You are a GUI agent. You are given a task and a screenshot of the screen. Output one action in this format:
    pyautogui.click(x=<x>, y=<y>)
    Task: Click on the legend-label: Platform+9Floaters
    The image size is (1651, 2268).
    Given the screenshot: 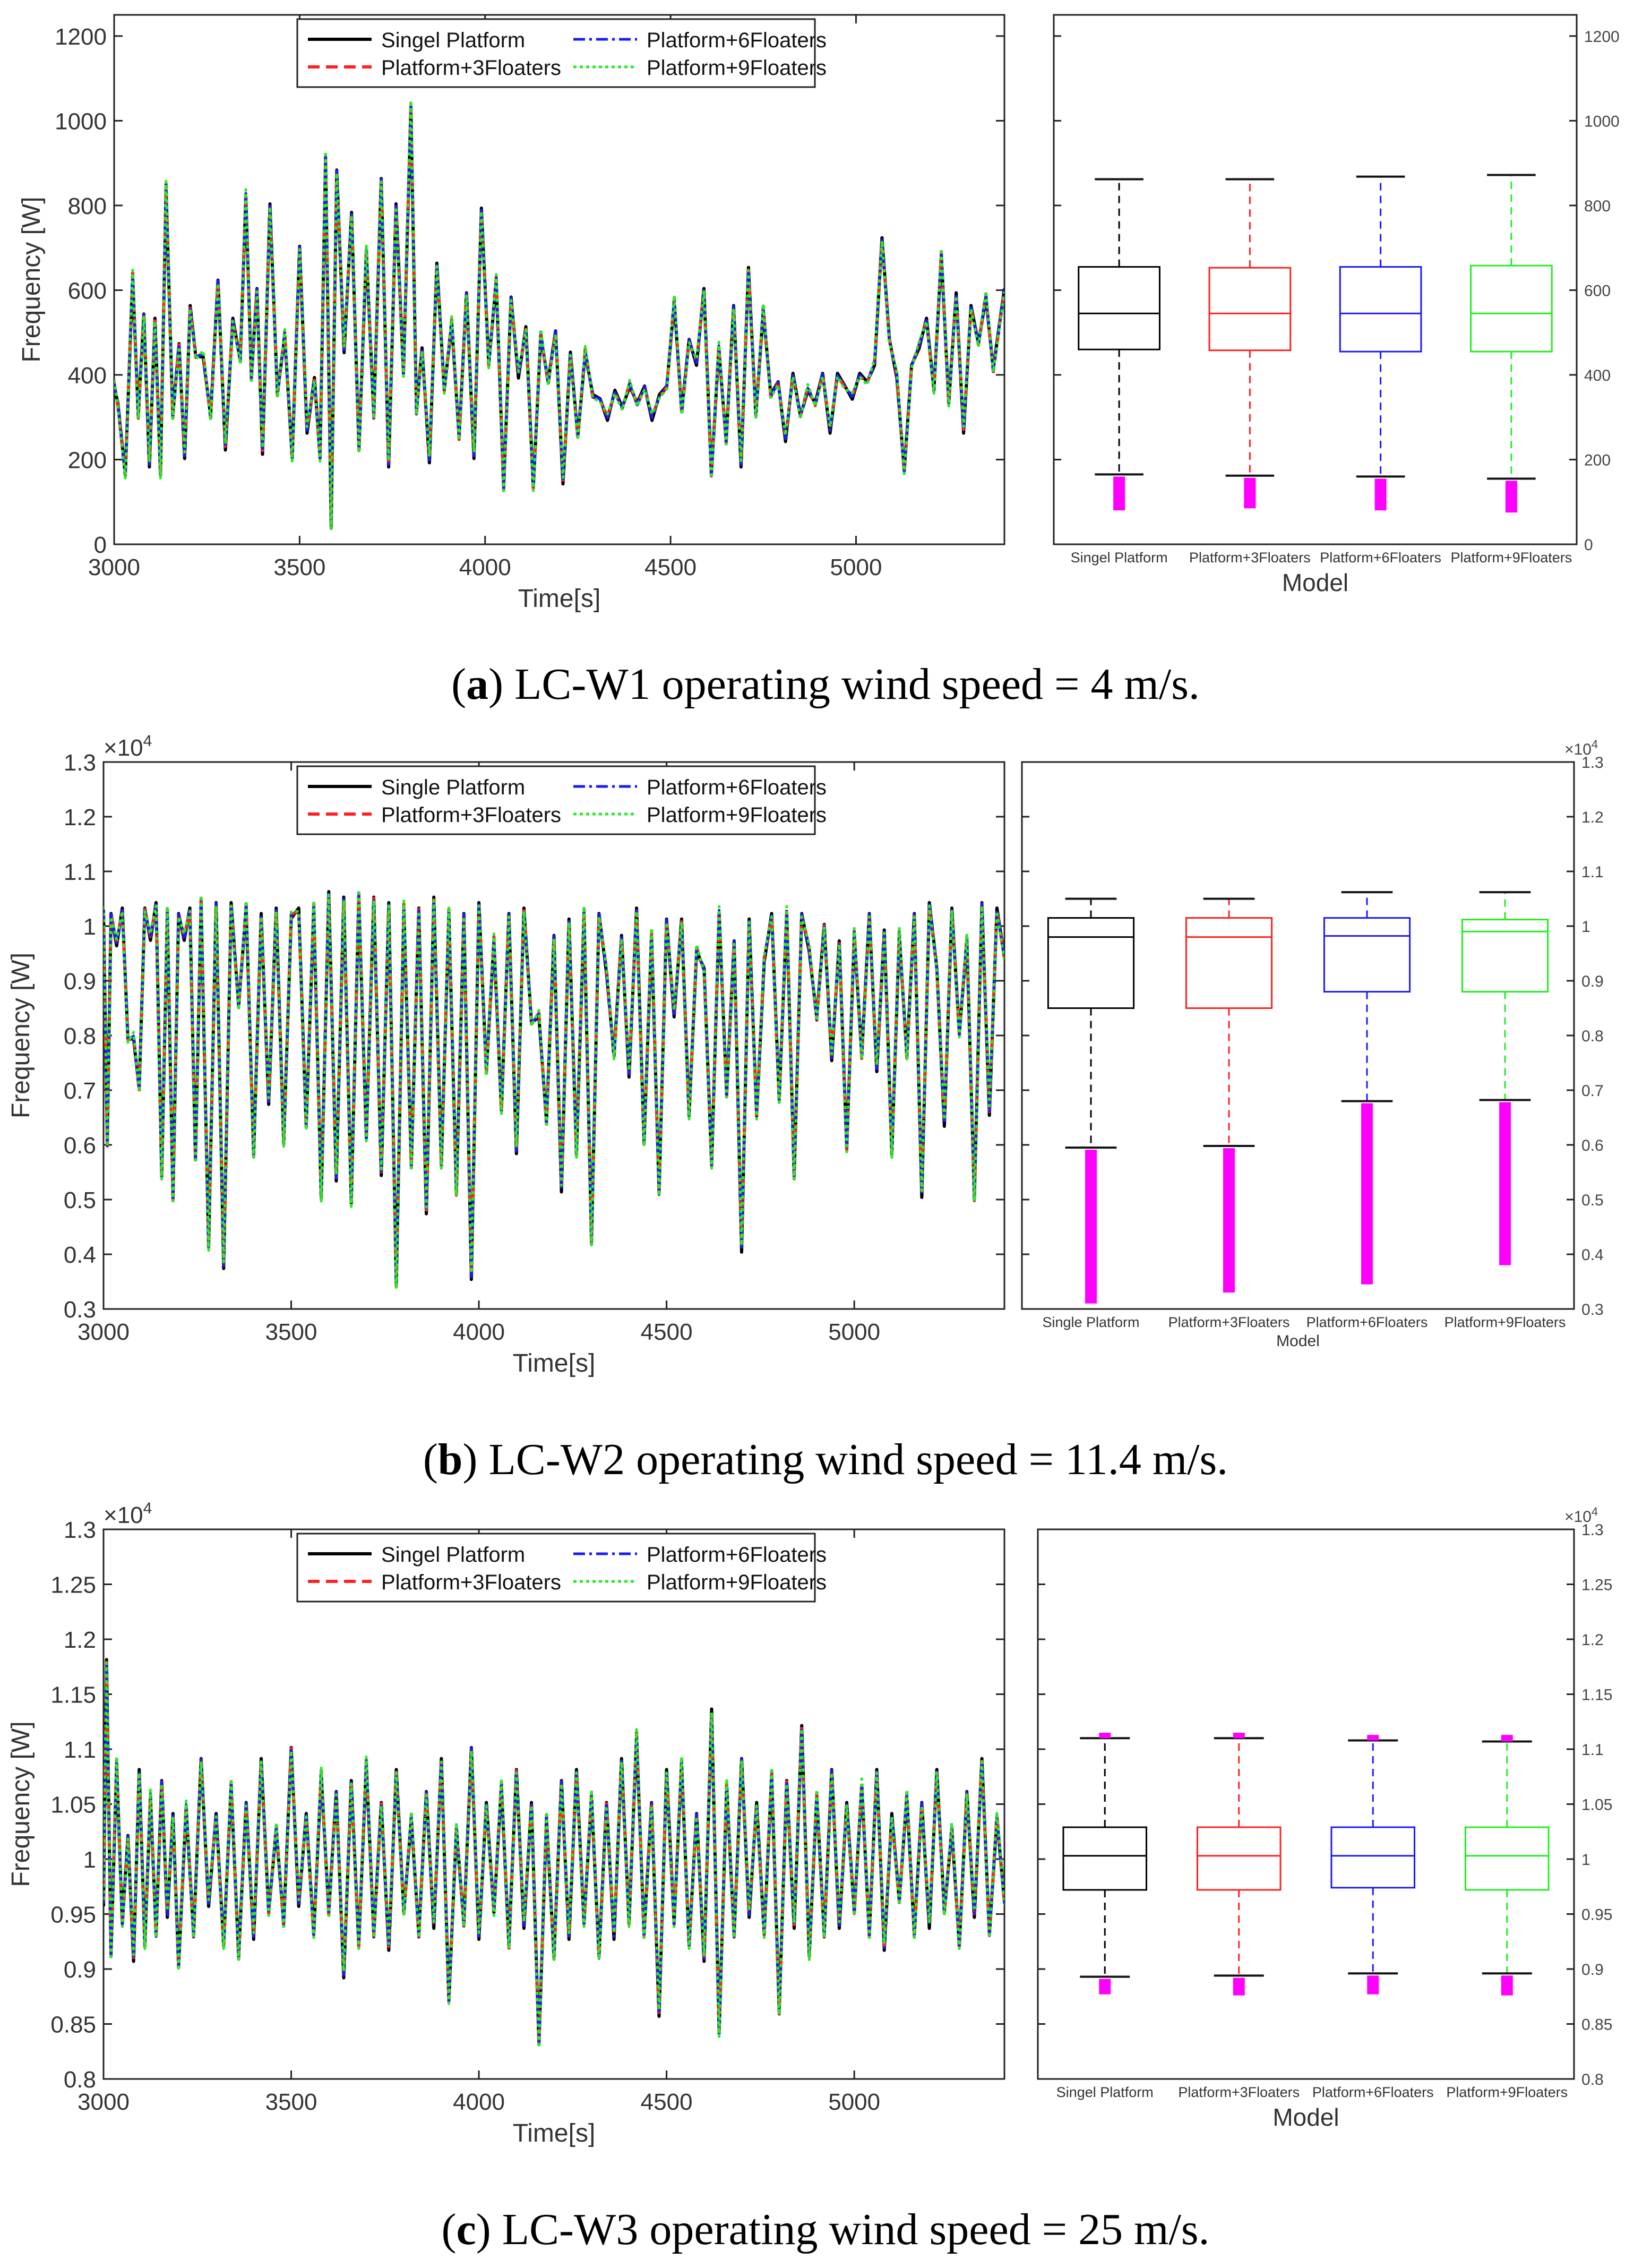 What is the action you would take?
    pyautogui.click(x=737, y=1582)
    